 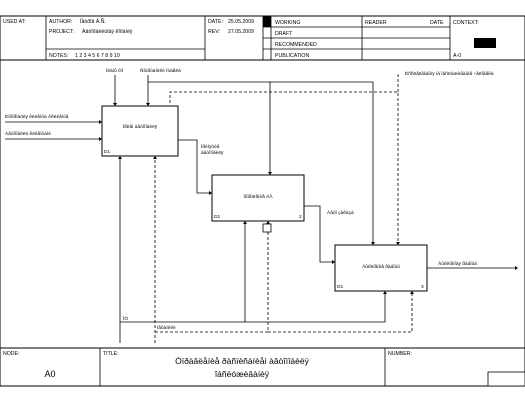 What do you see at coordinates (398, 83) in the screenshot?
I see `arrow-control-dashed-top` at bounding box center [398, 83].